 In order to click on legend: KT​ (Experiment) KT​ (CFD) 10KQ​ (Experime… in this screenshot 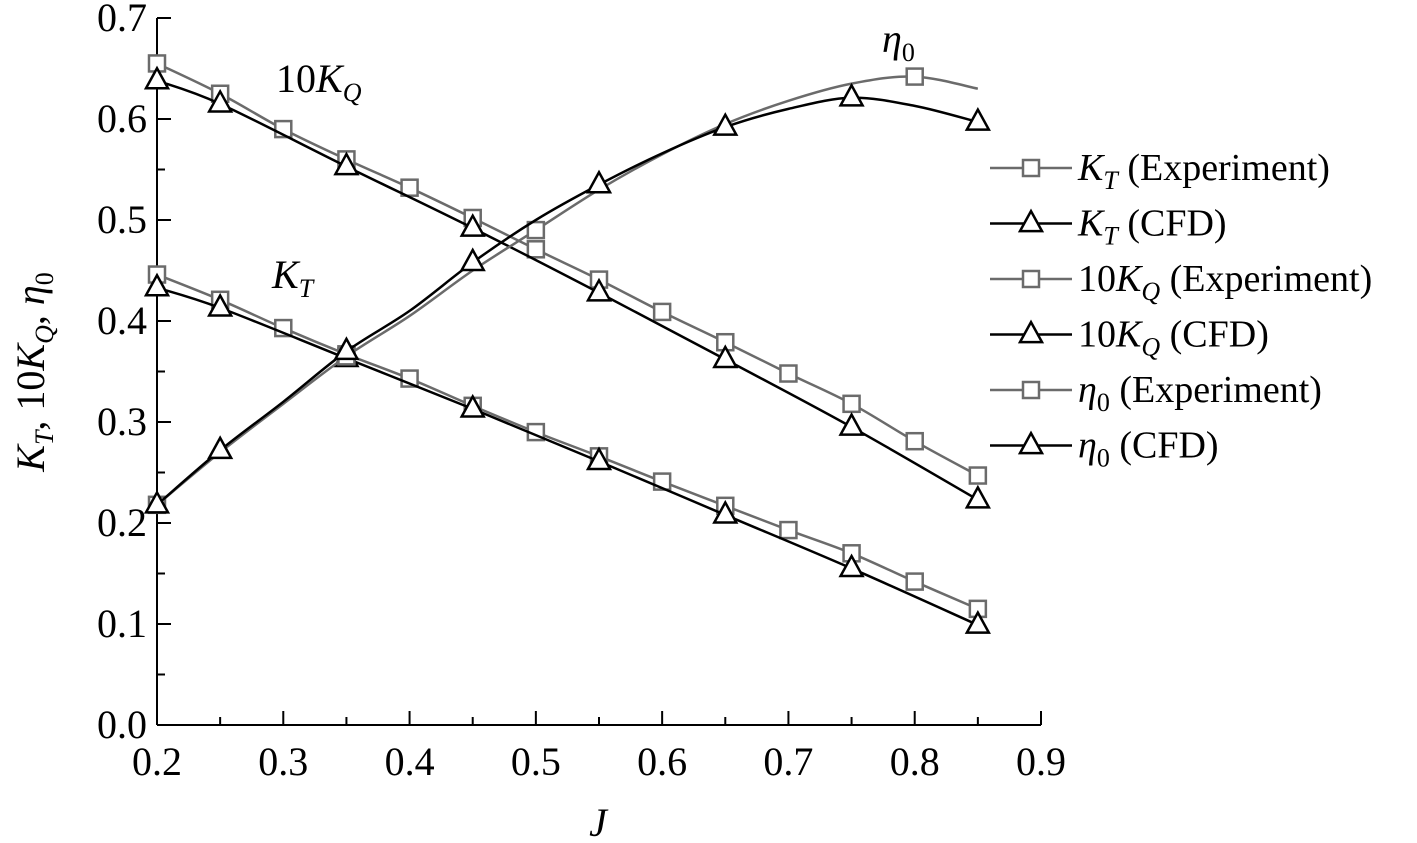, I will do `click(1181, 310)`.